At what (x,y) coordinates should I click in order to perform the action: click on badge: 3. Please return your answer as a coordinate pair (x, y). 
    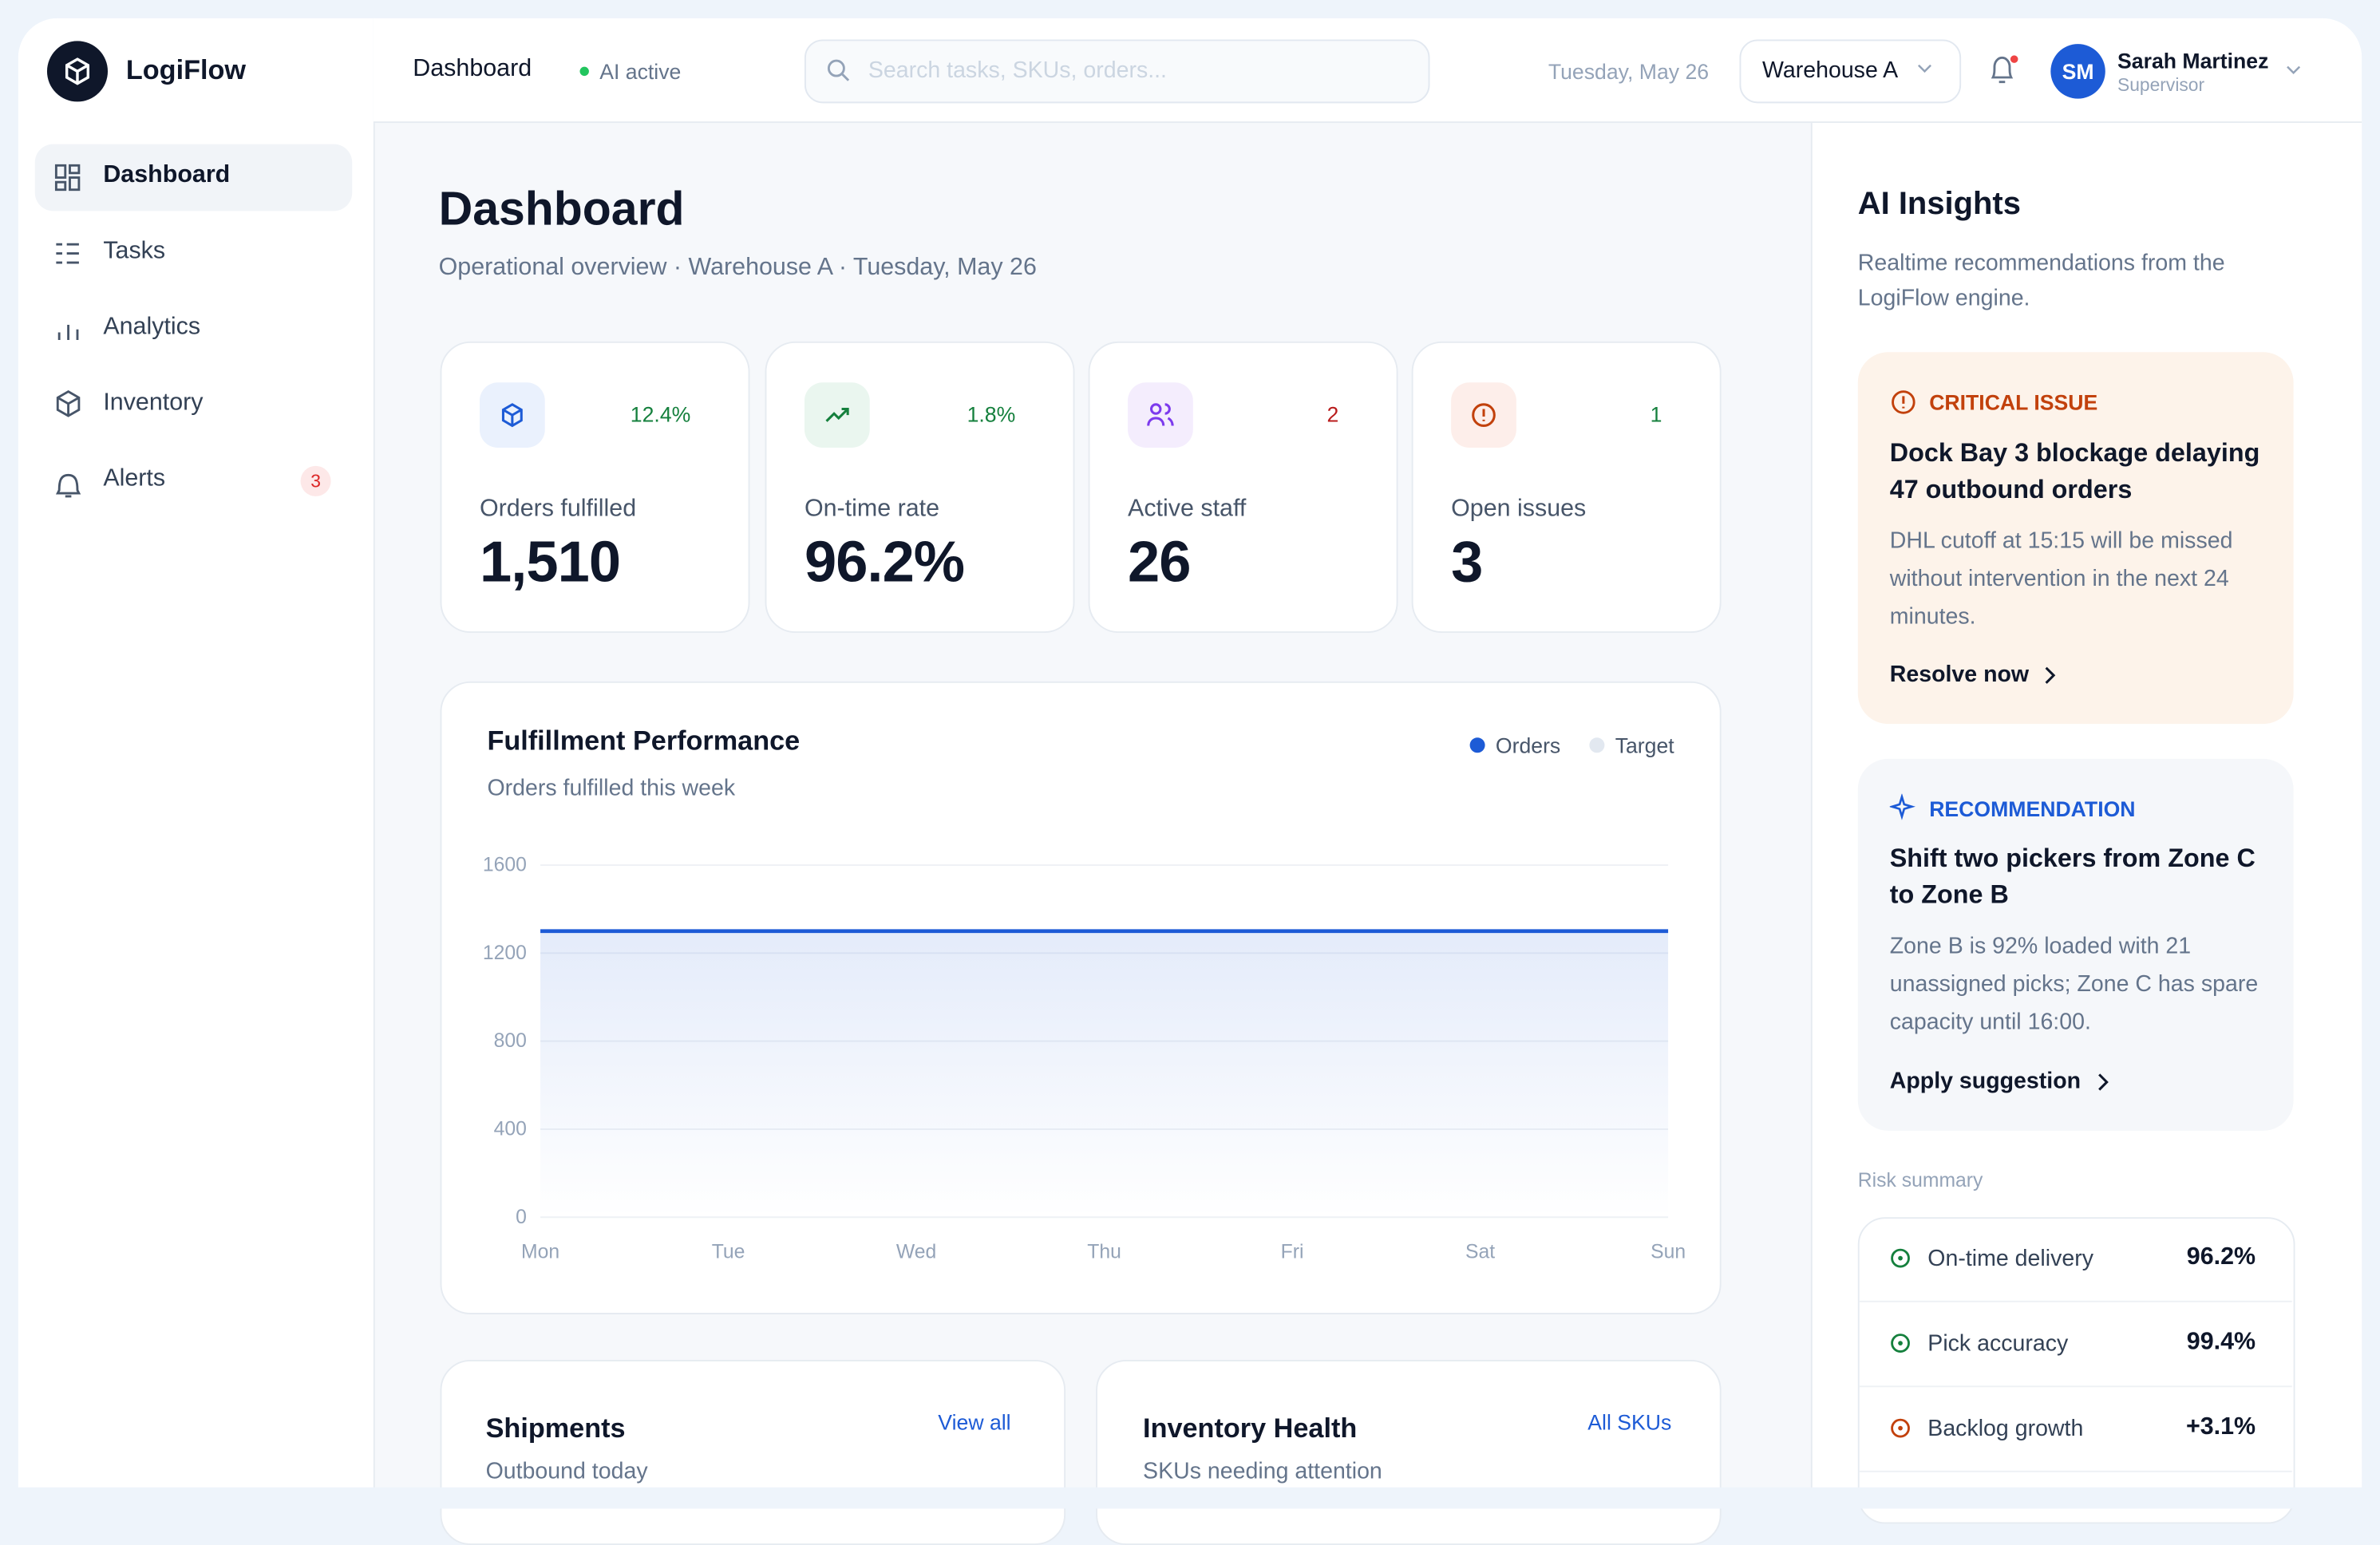
    Looking at the image, I should click on (315, 480).